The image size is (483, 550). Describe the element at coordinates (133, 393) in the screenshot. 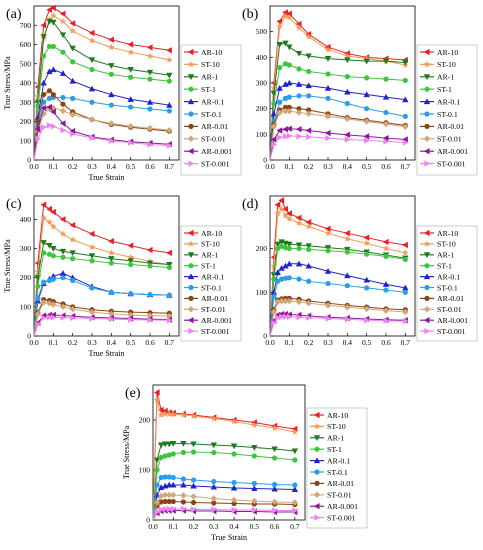

I see `panel-label: (e)` at that location.